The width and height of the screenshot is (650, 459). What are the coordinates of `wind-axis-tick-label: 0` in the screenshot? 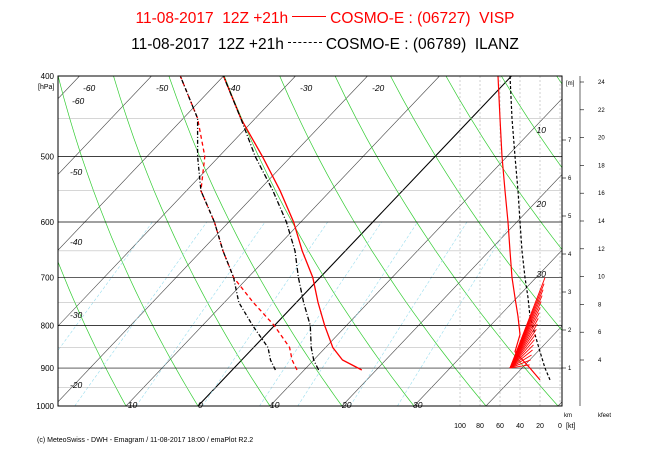 It's located at (560, 426).